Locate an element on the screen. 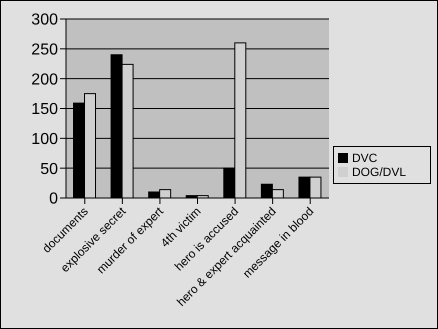 This screenshot has height=329, width=438. legend-label: DOG/DVL is located at coordinates (379, 171).